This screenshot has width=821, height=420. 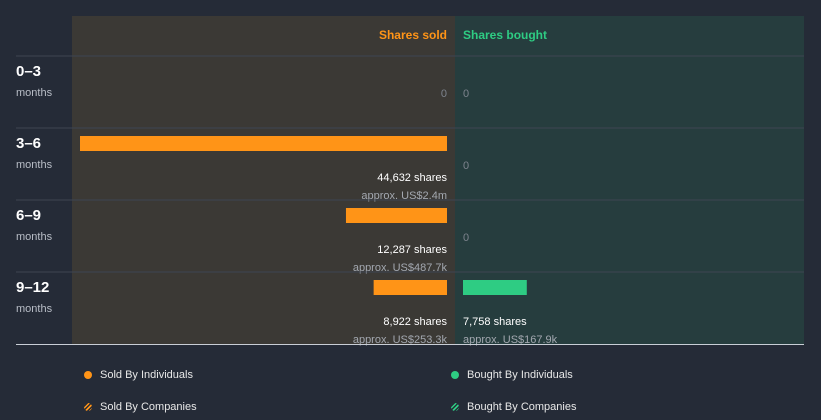 What do you see at coordinates (412, 250) in the screenshot?
I see `sold-shares-label: 12,287 shares` at bounding box center [412, 250].